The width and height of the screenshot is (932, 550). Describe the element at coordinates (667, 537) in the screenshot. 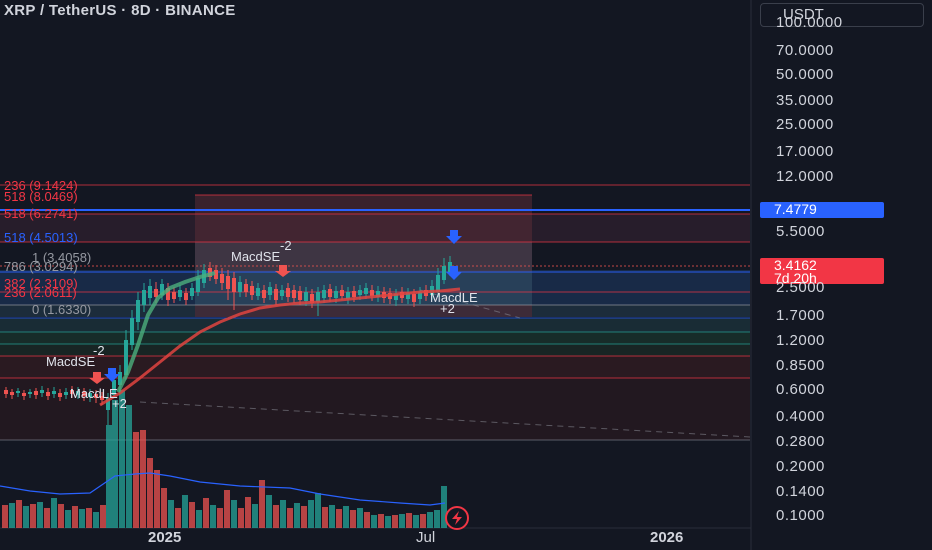

I see `time-label-2026: 2026` at that location.